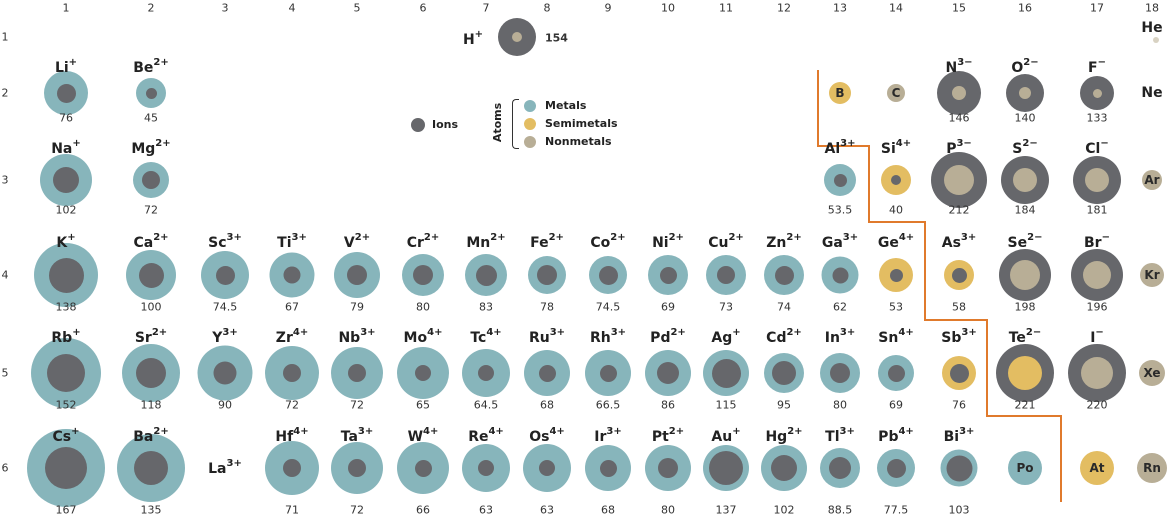 Image resolution: width=1170 pixels, height=517 pixels. What do you see at coordinates (349, 337) in the screenshot?
I see `element-symbol: Nb` at bounding box center [349, 337].